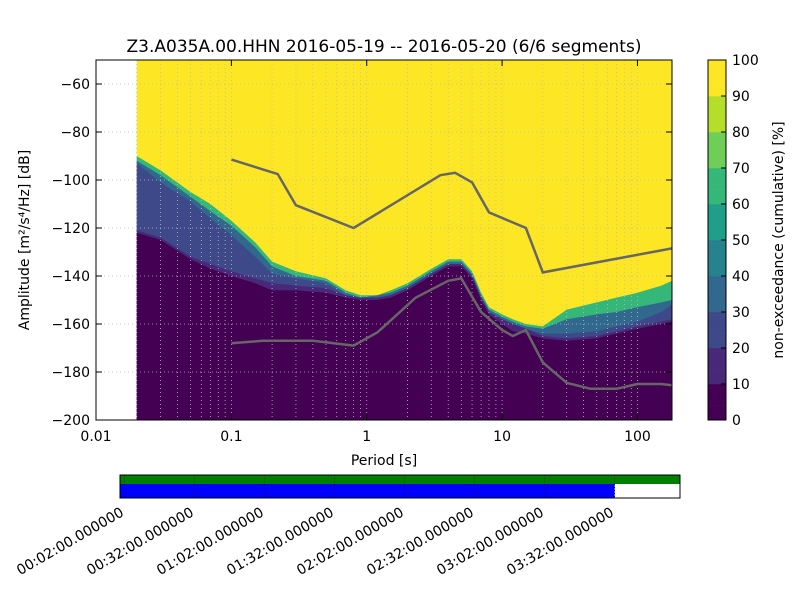  What do you see at coordinates (502, 437) in the screenshot?
I see `x-tick-label: 10` at bounding box center [502, 437].